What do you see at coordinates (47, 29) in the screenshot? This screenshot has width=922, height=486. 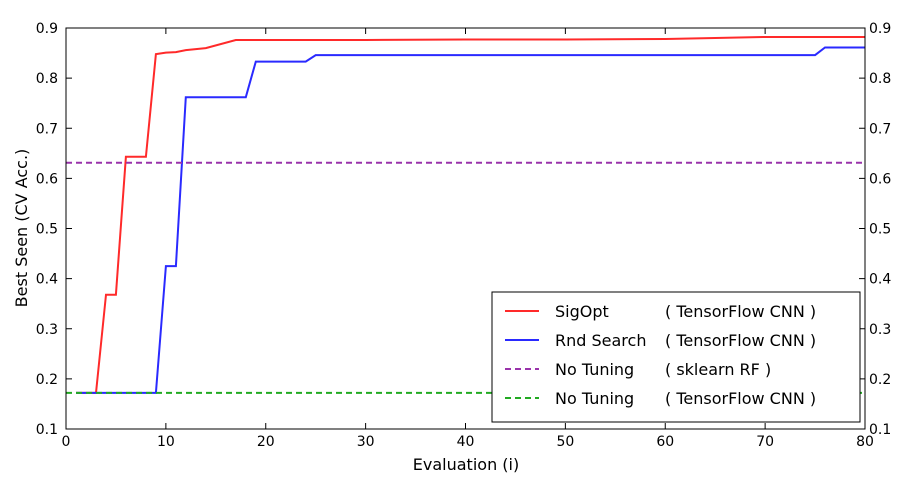 I see `y-tick-label-left: 0.9` at bounding box center [47, 29].